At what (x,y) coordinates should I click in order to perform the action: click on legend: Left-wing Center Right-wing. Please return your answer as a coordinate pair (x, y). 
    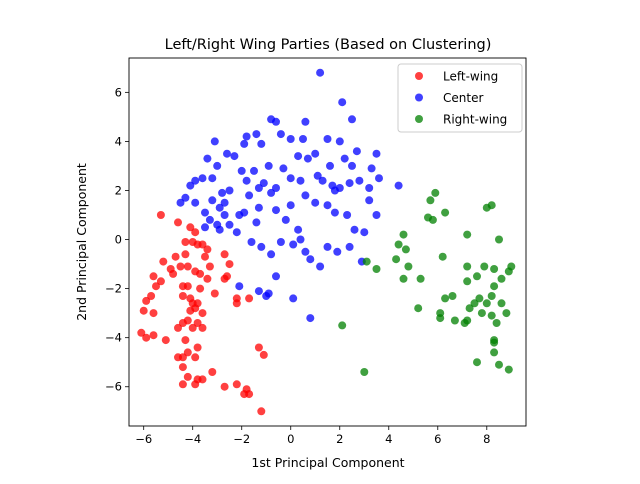
    Looking at the image, I should click on (460, 98).